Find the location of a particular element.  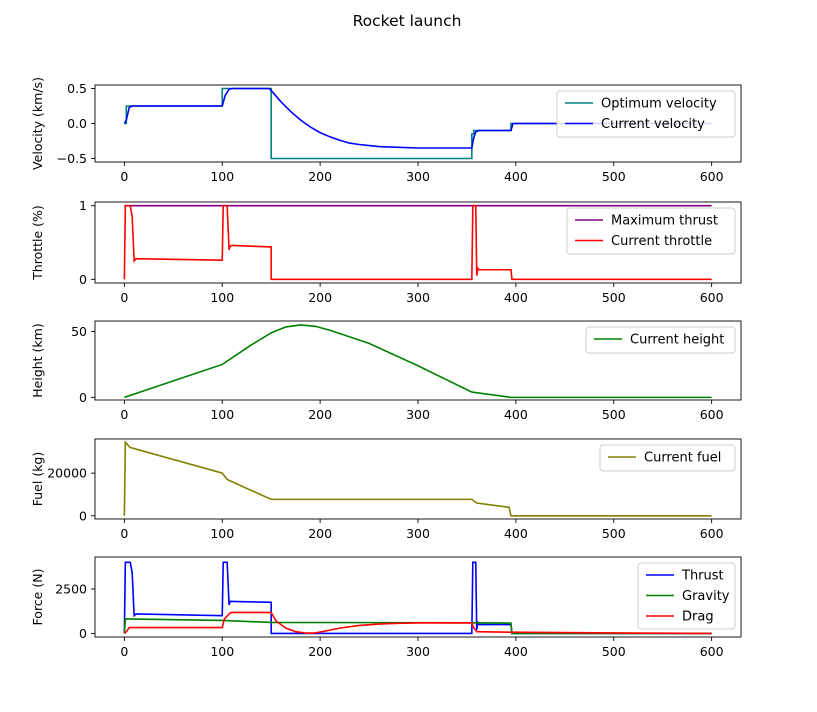

y-axis-label: Velocity (km/s) is located at coordinates (37, 123).